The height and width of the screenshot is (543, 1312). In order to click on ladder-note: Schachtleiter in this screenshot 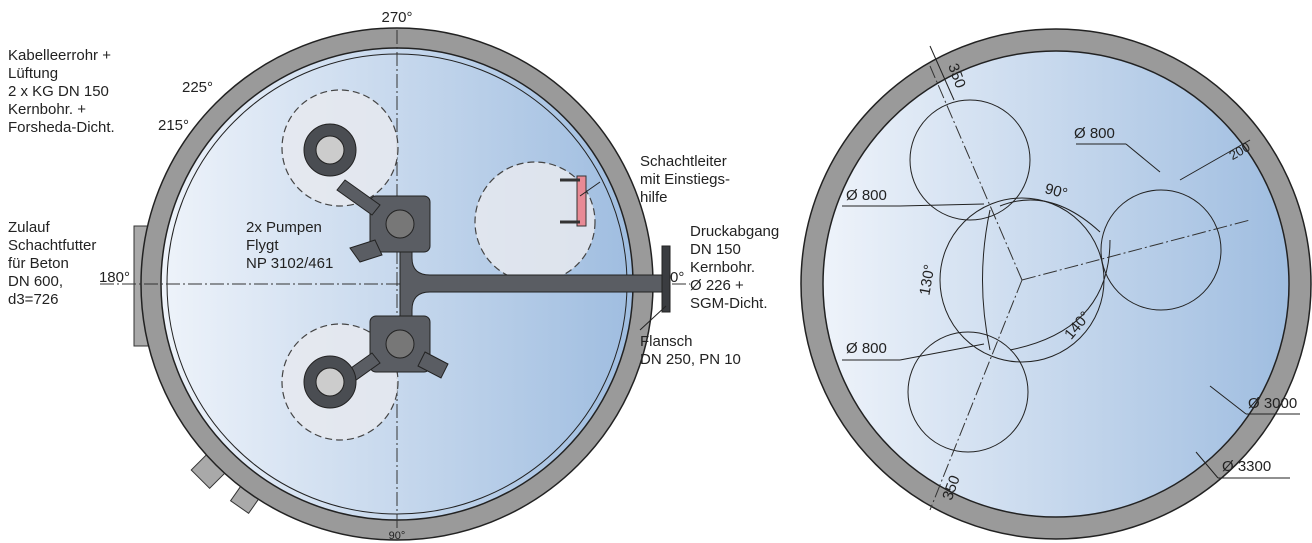, I will do `click(683, 161)`.